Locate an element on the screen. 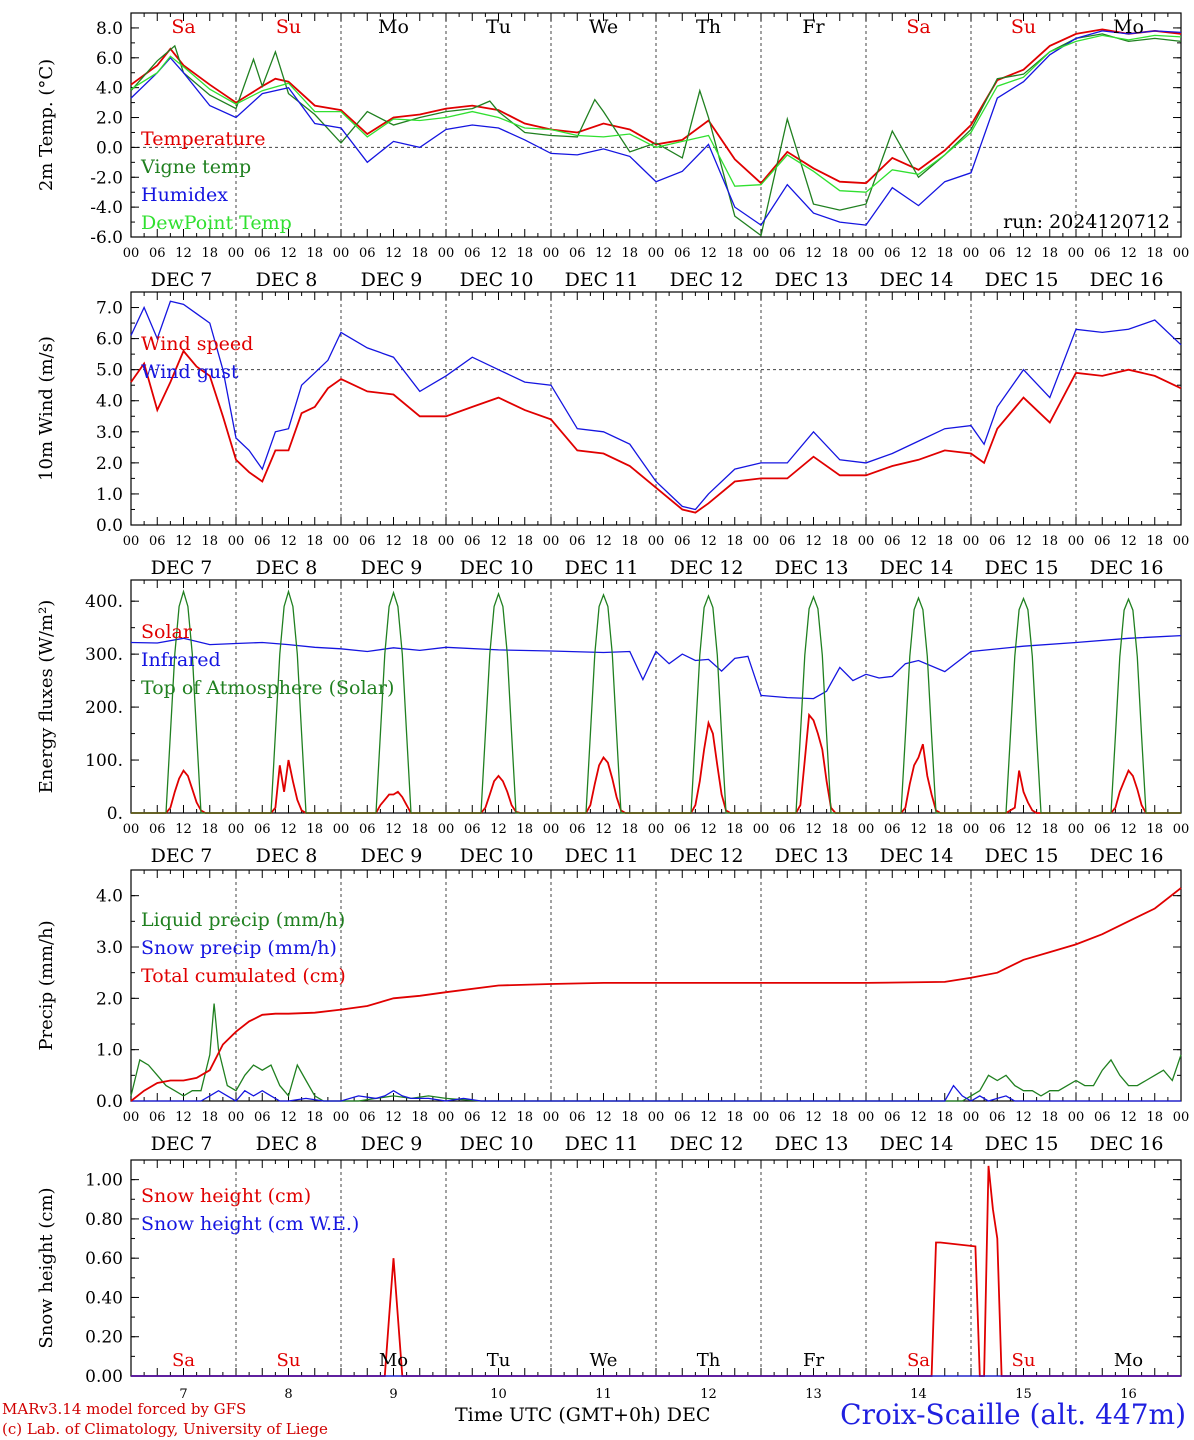  y-tick-label: 6.0 is located at coordinates (109, 59).